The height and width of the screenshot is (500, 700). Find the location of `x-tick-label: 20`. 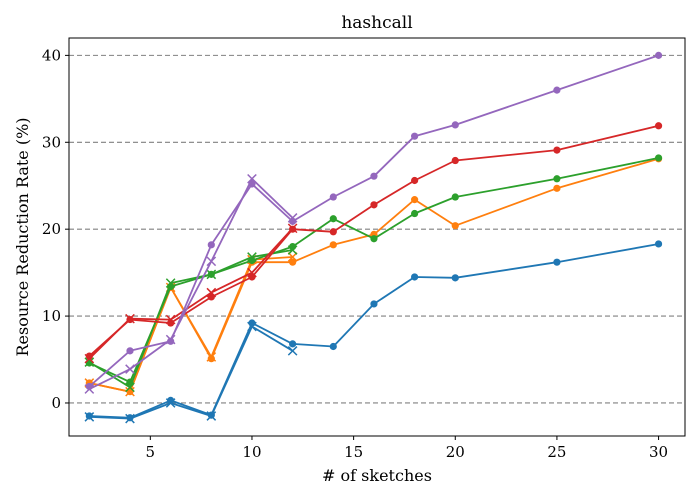

x-tick-label: 20 is located at coordinates (455, 452).